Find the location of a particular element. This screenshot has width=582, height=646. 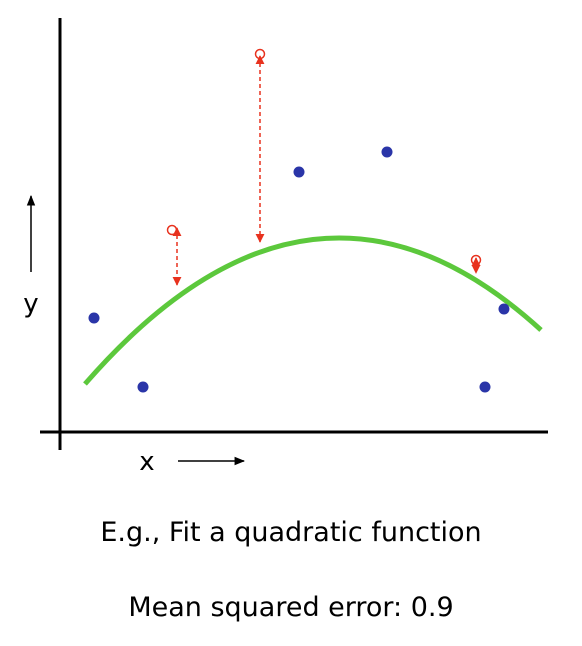

caption: E.g., Fit a quadratic function is located at coordinates (290, 532).